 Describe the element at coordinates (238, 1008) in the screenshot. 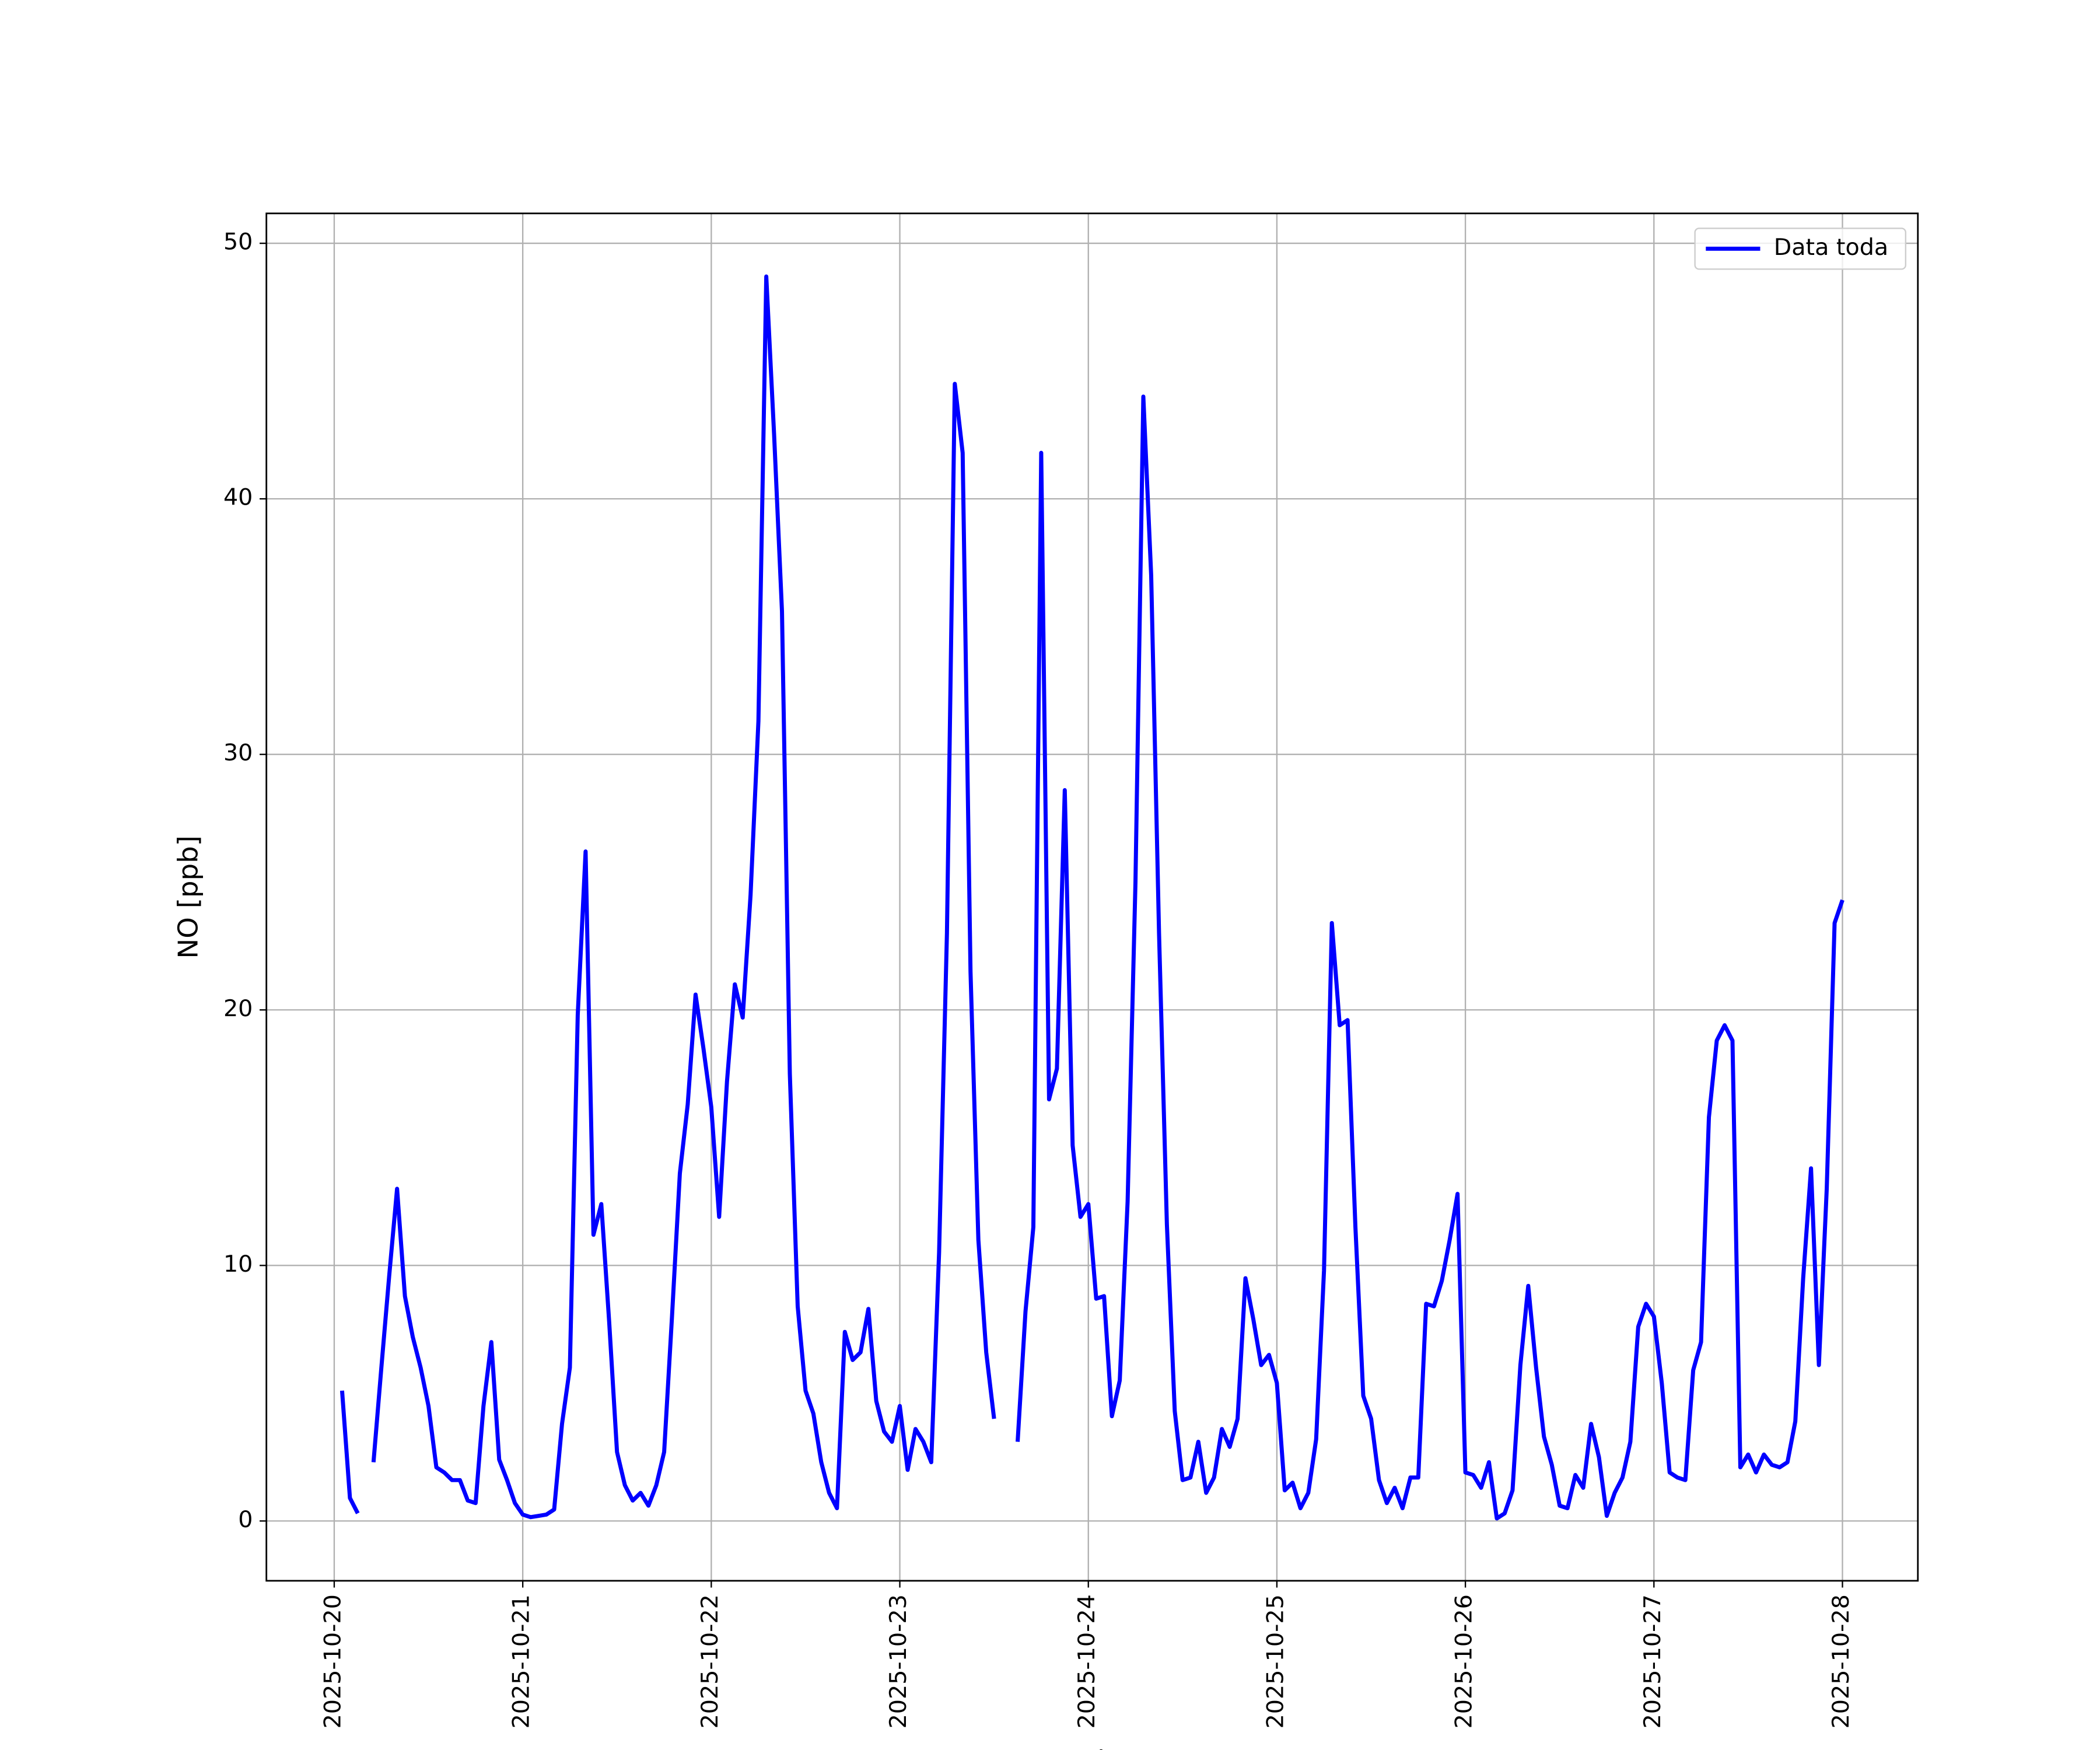

I see `y-tick-label: 20` at that location.